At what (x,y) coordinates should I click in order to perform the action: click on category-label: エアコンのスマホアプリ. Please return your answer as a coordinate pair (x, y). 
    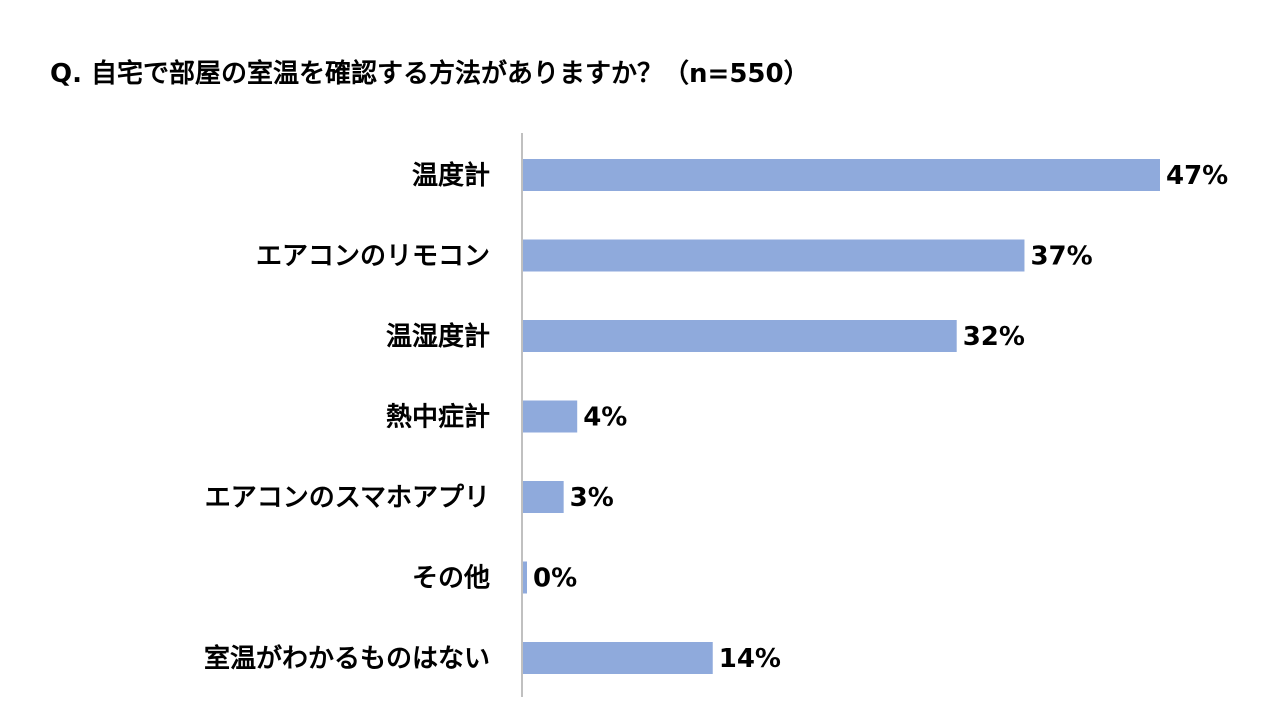
    Looking at the image, I should click on (347, 498).